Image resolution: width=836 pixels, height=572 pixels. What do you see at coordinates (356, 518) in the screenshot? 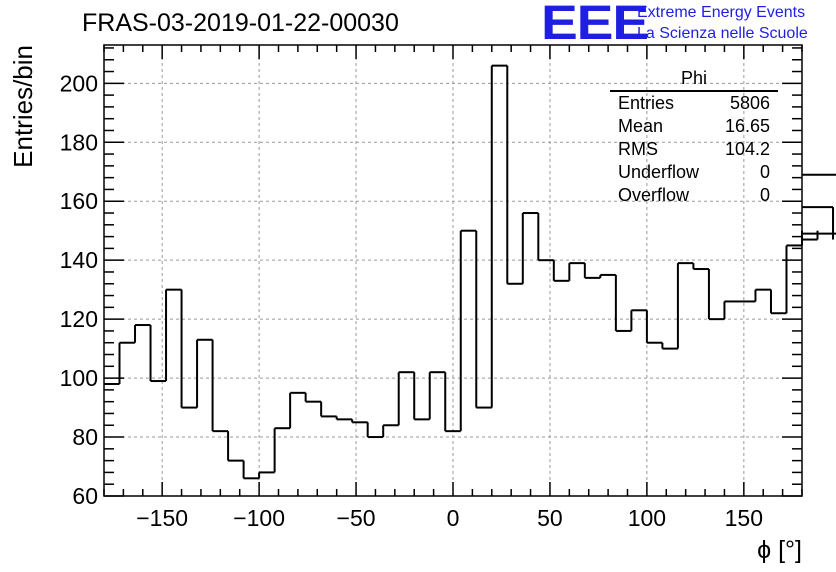
I see `x-tick-label: −50` at bounding box center [356, 518].